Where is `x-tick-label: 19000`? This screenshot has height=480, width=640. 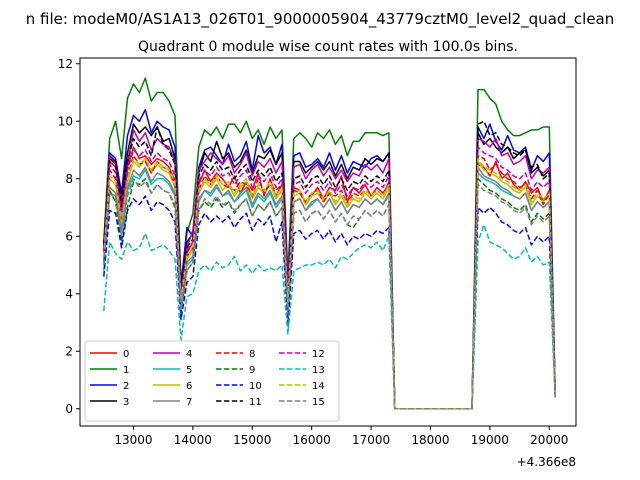
x-tick-label: 19000 is located at coordinates (490, 440).